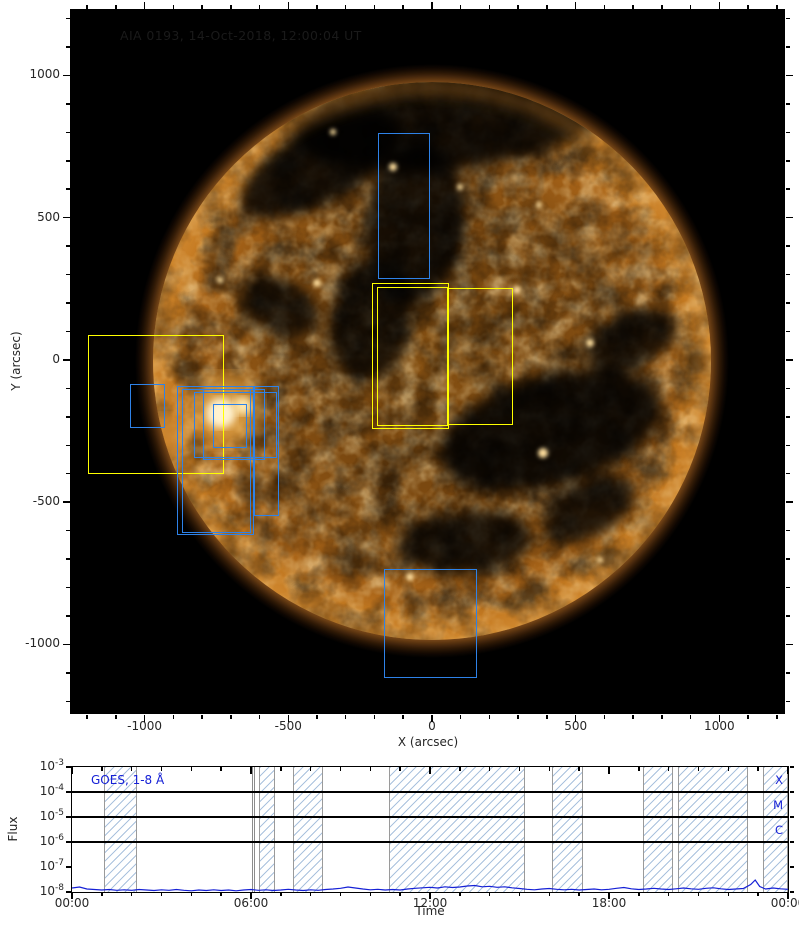 The height and width of the screenshot is (939, 799). I want to click on sun-x-tick-label: 0, so click(432, 726).